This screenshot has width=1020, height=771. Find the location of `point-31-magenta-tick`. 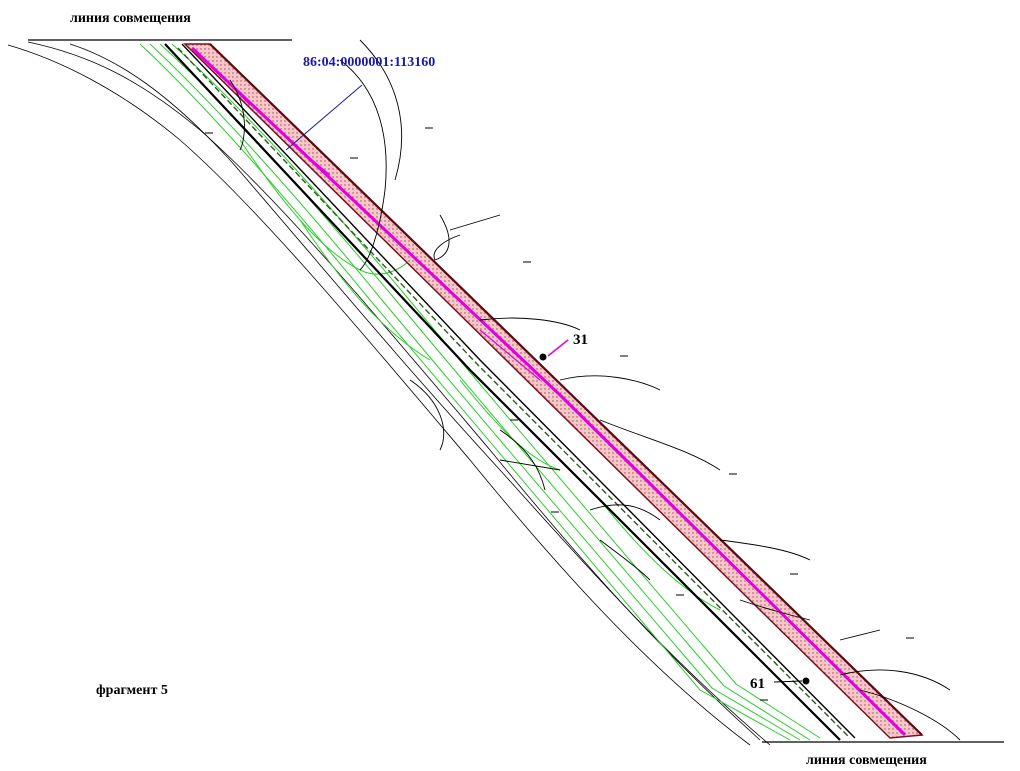

point-31-magenta-tick is located at coordinates (558, 348).